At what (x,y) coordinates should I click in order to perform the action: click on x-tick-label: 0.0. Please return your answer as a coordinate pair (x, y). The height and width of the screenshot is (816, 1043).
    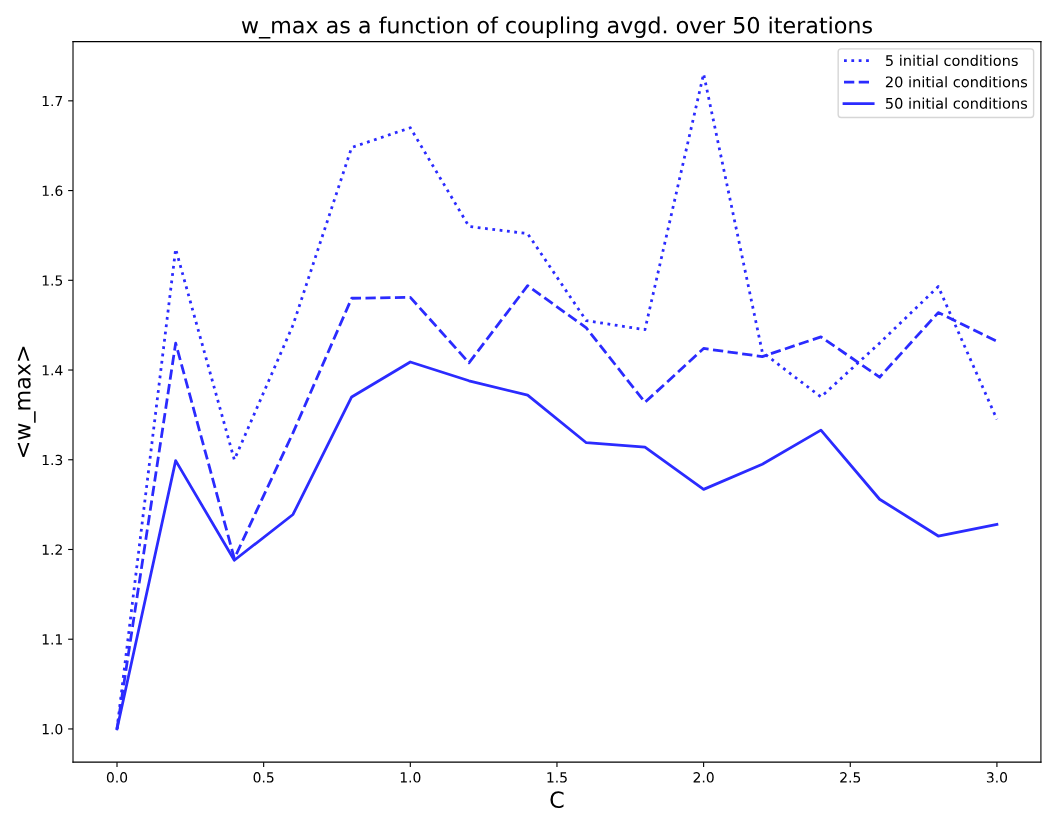
    Looking at the image, I should click on (117, 777).